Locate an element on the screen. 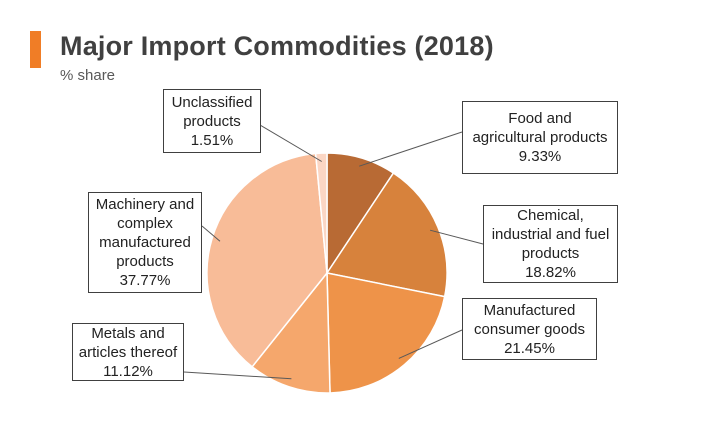 Image resolution: width=702 pixels, height=445 pixels. chart-subtitle: % share is located at coordinates (88, 75).